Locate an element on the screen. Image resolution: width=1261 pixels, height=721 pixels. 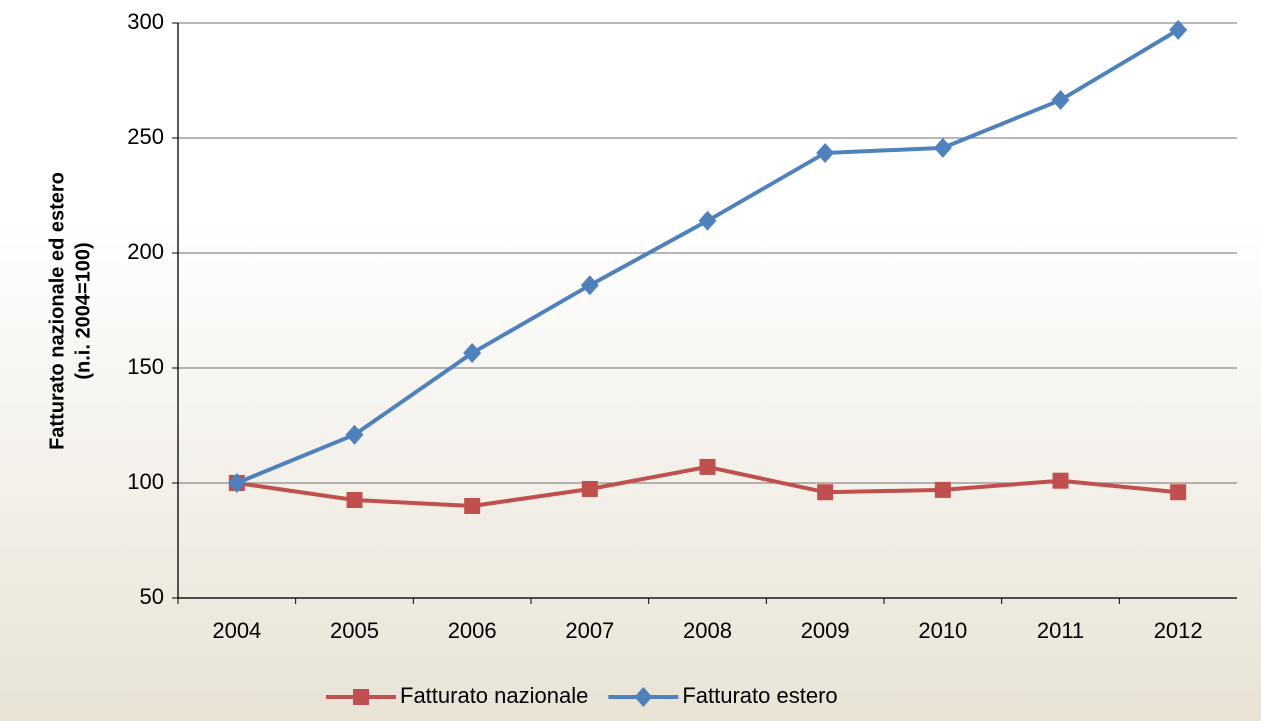
y-tick-label: 100 is located at coordinates (145, 481).